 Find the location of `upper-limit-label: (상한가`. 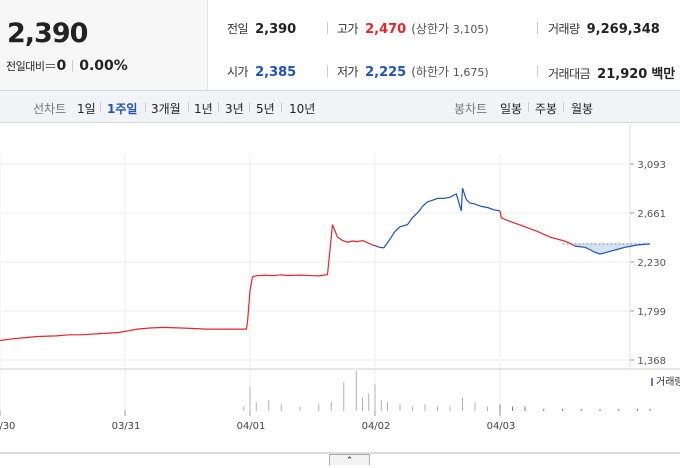

upper-limit-label: (상한가 is located at coordinates (430, 29).